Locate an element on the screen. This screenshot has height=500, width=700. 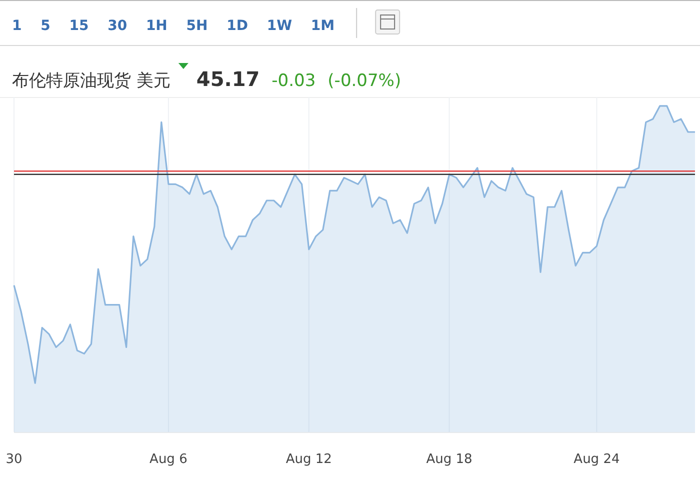
x-tick-label: Aug 24 is located at coordinates (597, 459).